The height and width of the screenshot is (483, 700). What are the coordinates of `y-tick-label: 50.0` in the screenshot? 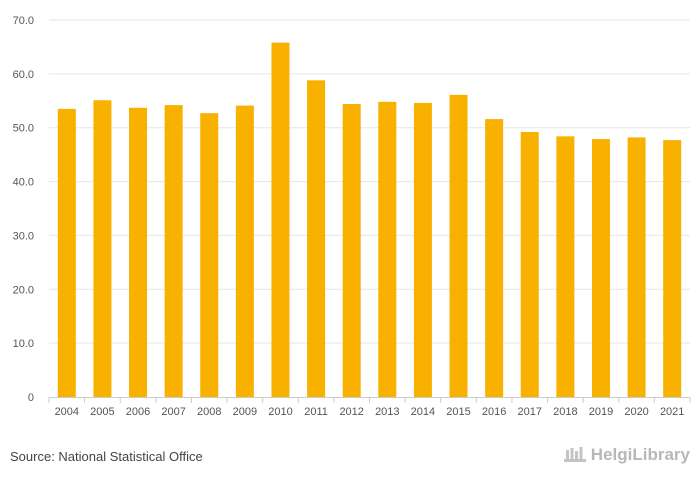 It's located at (23, 129).